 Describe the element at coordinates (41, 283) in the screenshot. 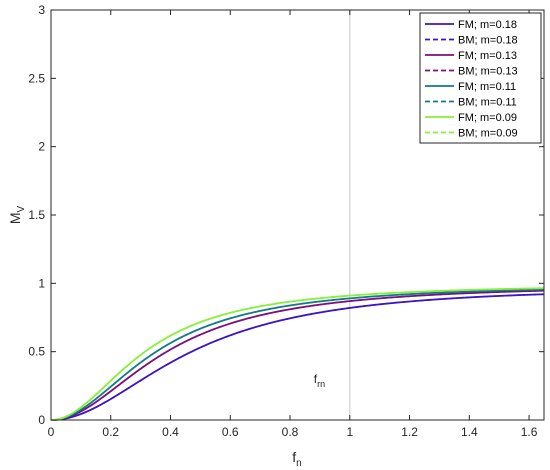

I see `y-tick-label-2: 1` at that location.